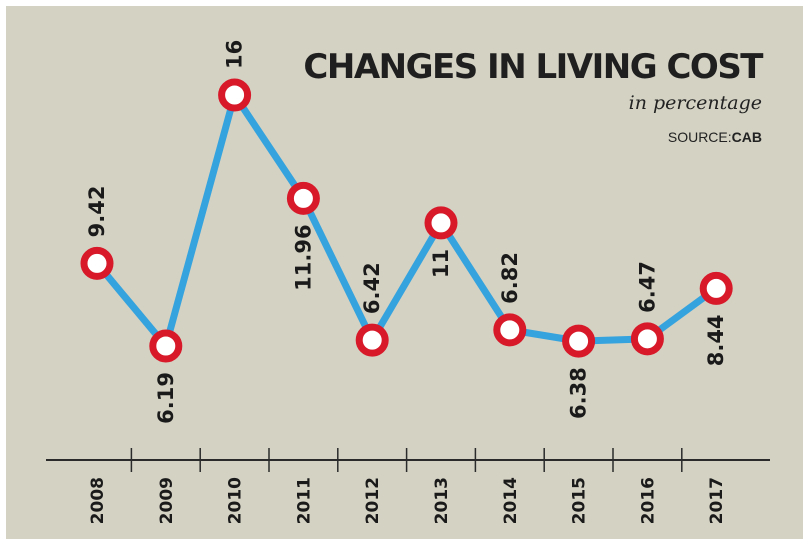 The height and width of the screenshot is (545, 809). Describe the element at coordinates (647, 287) in the screenshot. I see `value-label-2016: 6.47` at that location.